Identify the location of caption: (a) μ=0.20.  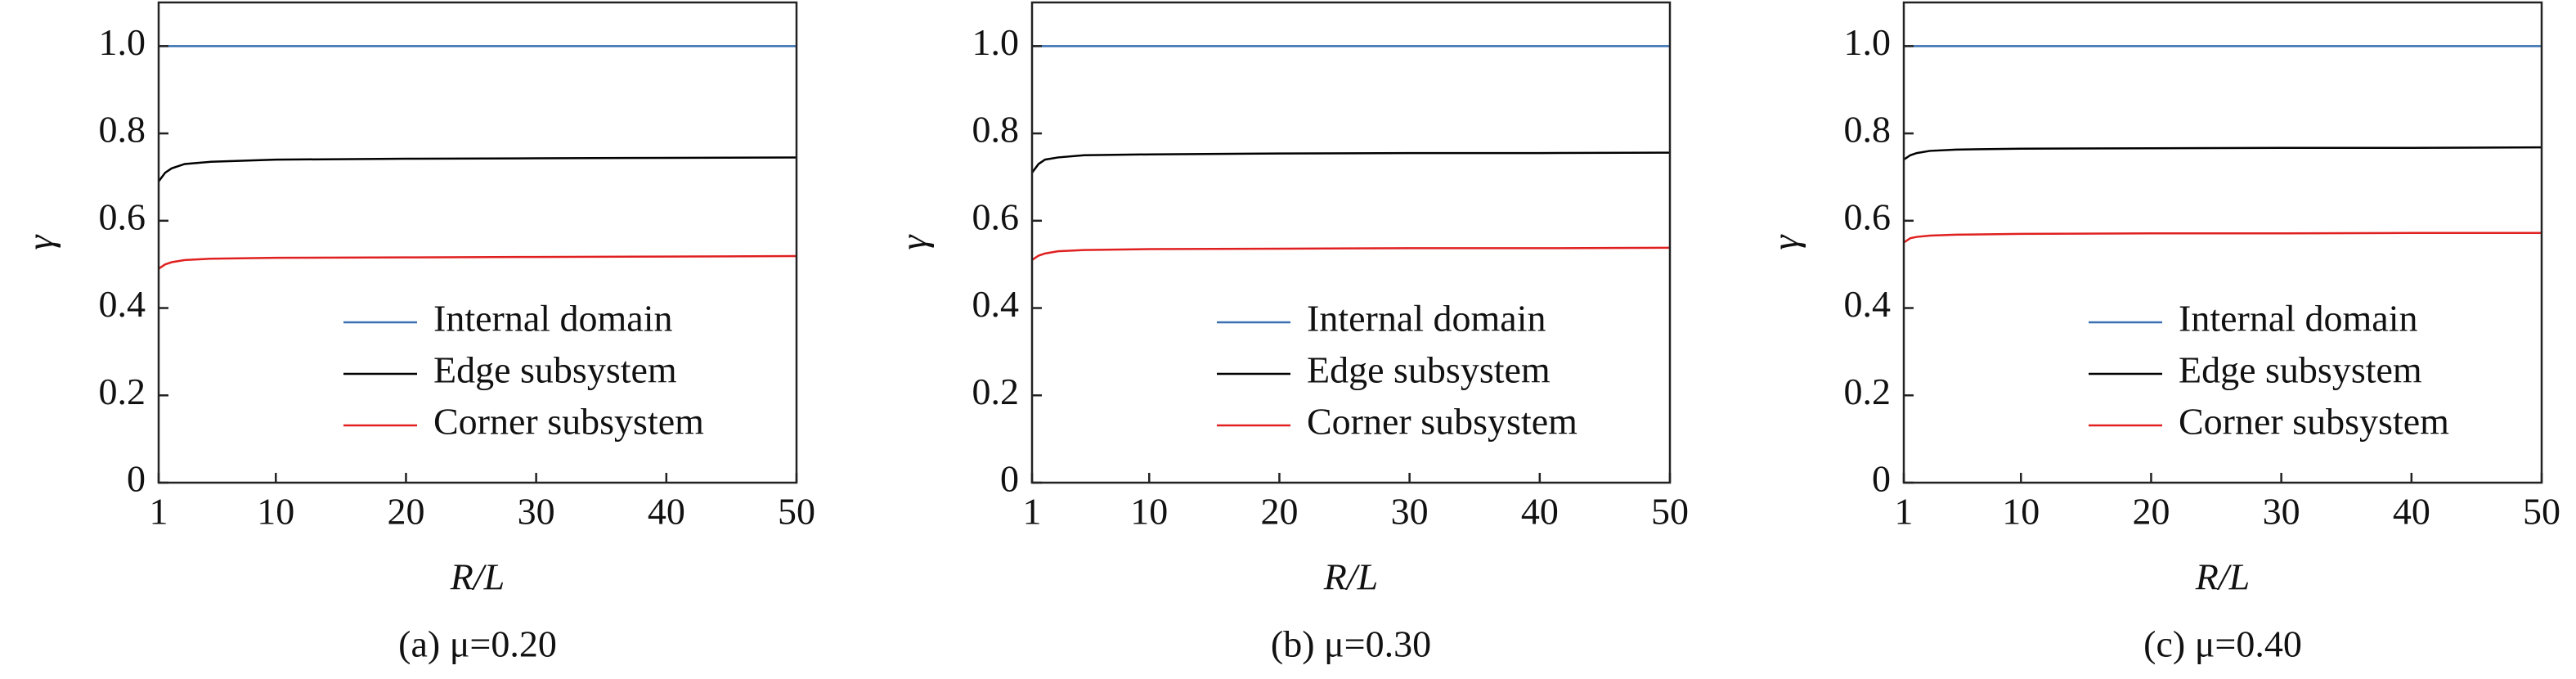
(477, 644).